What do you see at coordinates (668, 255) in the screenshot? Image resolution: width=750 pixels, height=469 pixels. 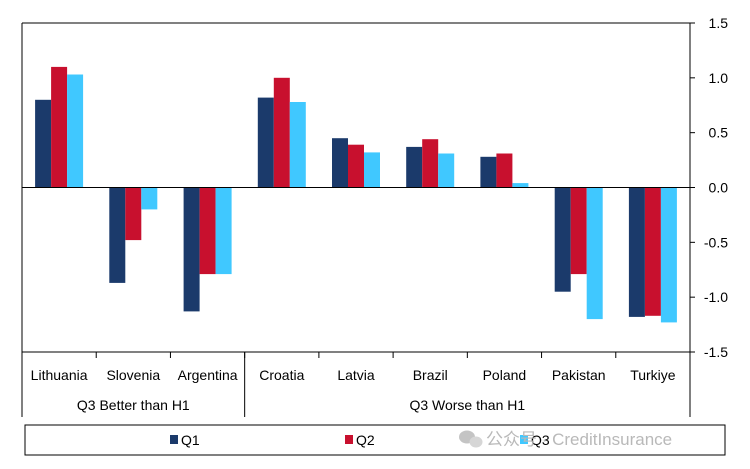 I see `bar-q3-turkiye` at bounding box center [668, 255].